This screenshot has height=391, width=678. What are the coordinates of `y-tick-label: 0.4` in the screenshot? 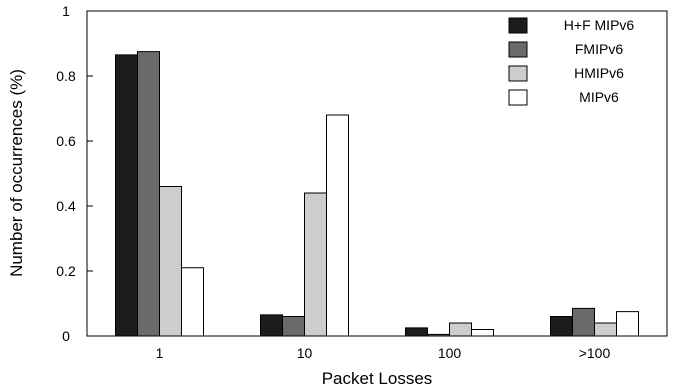 It's located at (66, 206).